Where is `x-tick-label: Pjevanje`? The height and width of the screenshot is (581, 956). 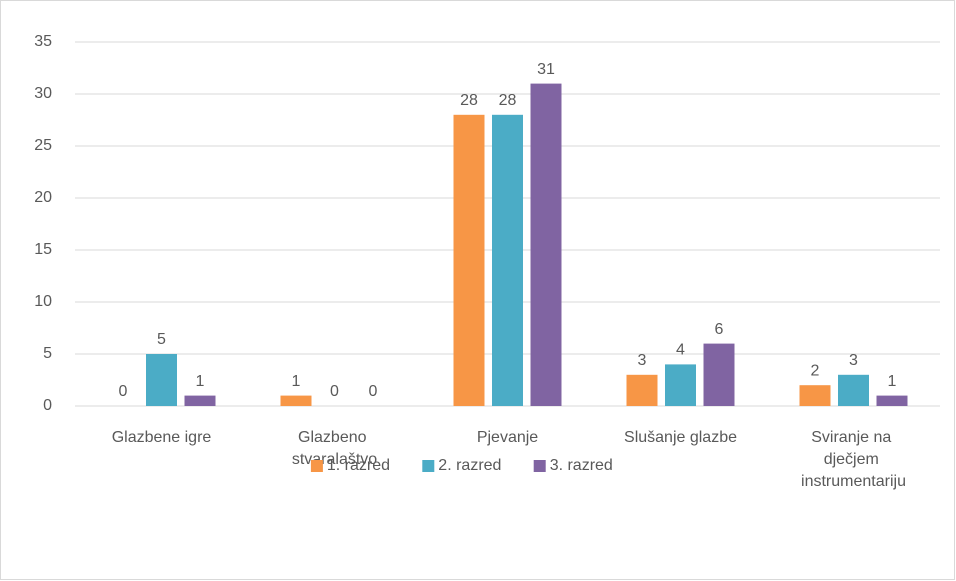 x-tick-label: Pjevanje is located at coordinates (507, 437).